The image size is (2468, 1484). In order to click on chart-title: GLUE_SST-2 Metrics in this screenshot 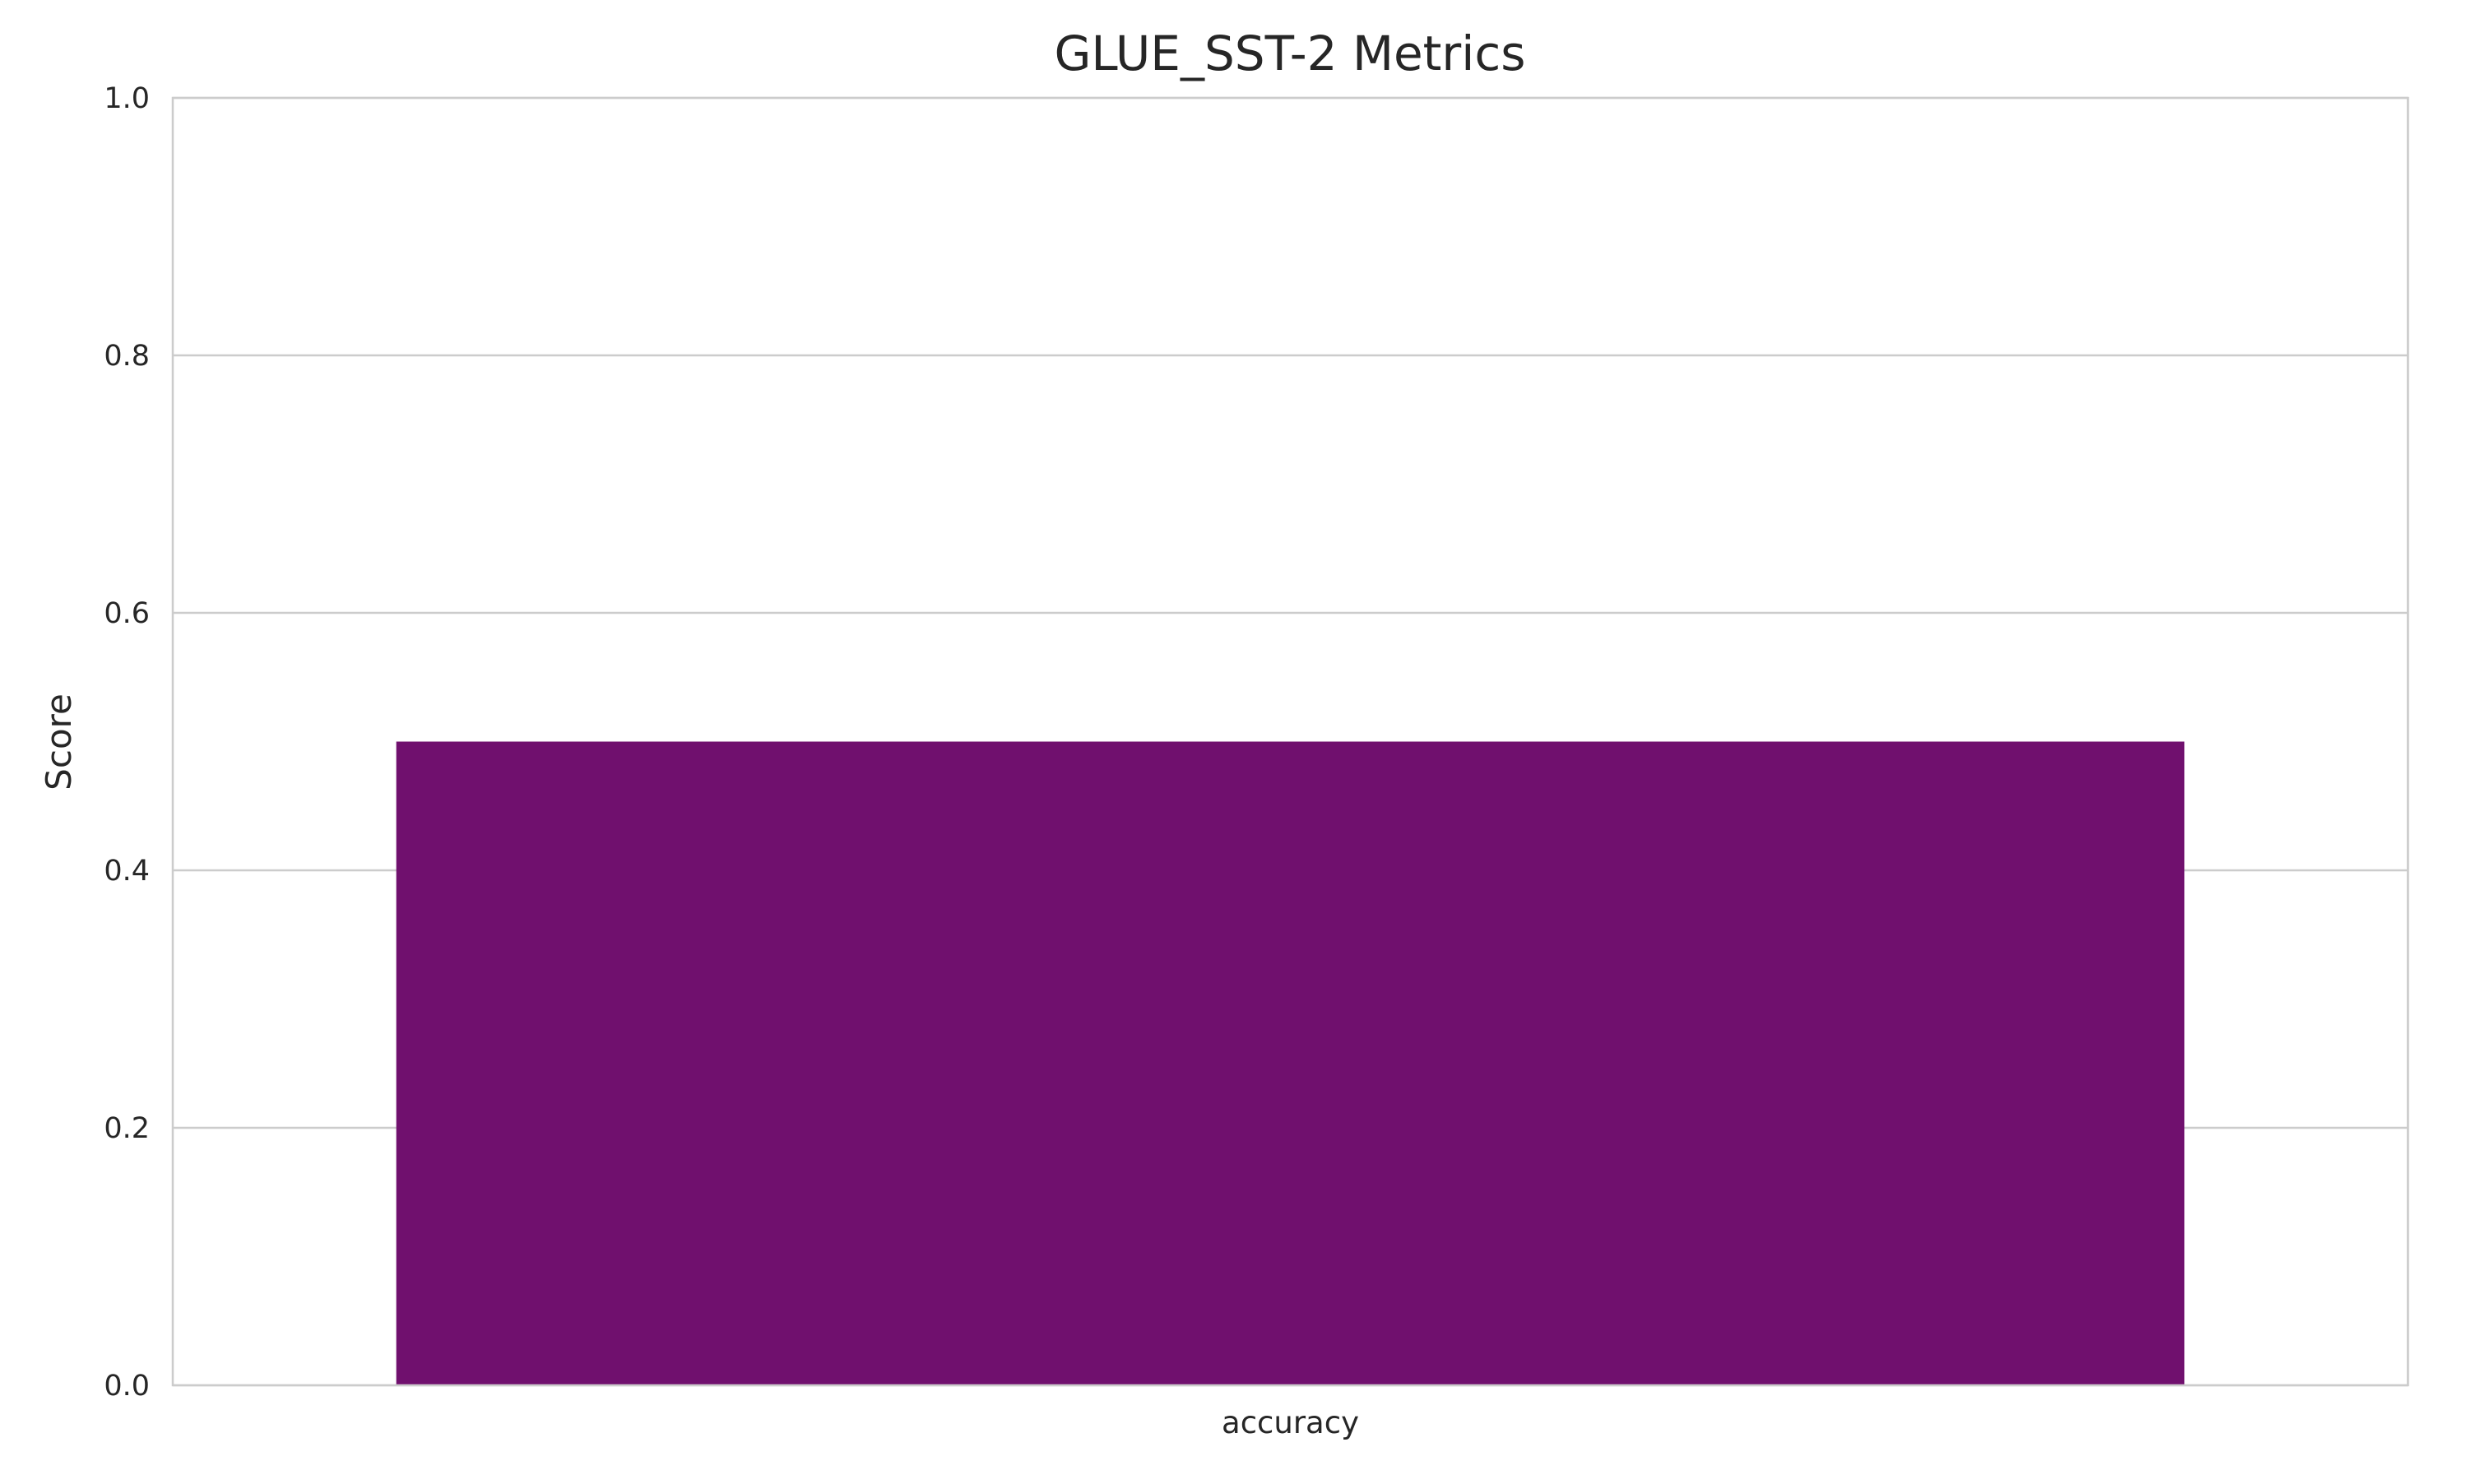, I will do `click(1289, 53)`.